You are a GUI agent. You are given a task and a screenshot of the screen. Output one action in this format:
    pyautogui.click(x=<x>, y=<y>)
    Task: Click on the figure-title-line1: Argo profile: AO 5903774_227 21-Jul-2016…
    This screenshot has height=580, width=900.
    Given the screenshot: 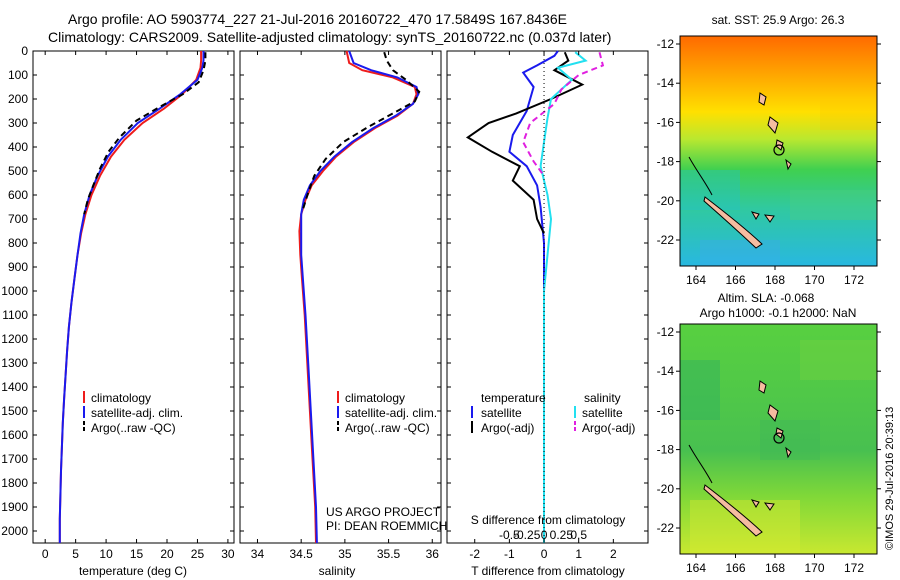 What is the action you would take?
    pyautogui.click(x=317, y=19)
    